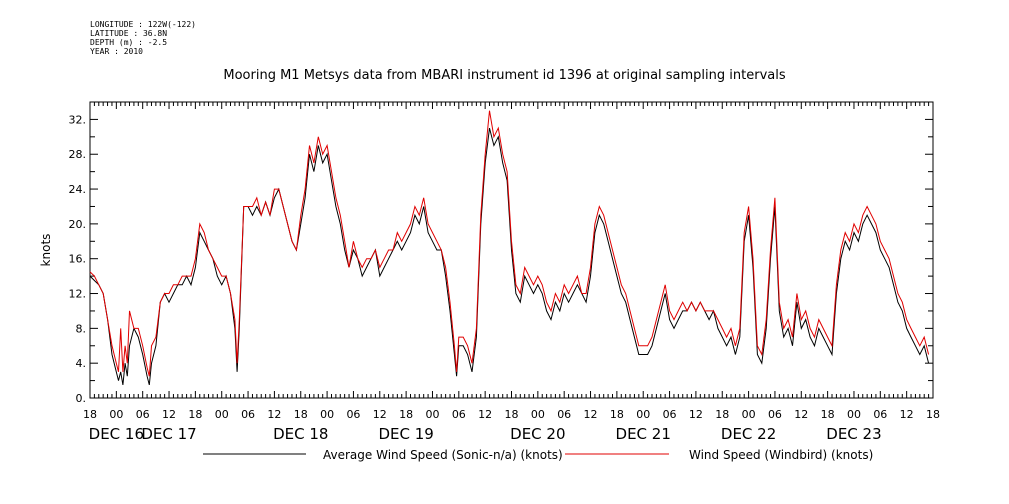 The image size is (1009, 504). I want to click on y-tick-label: 4., so click(81, 363).